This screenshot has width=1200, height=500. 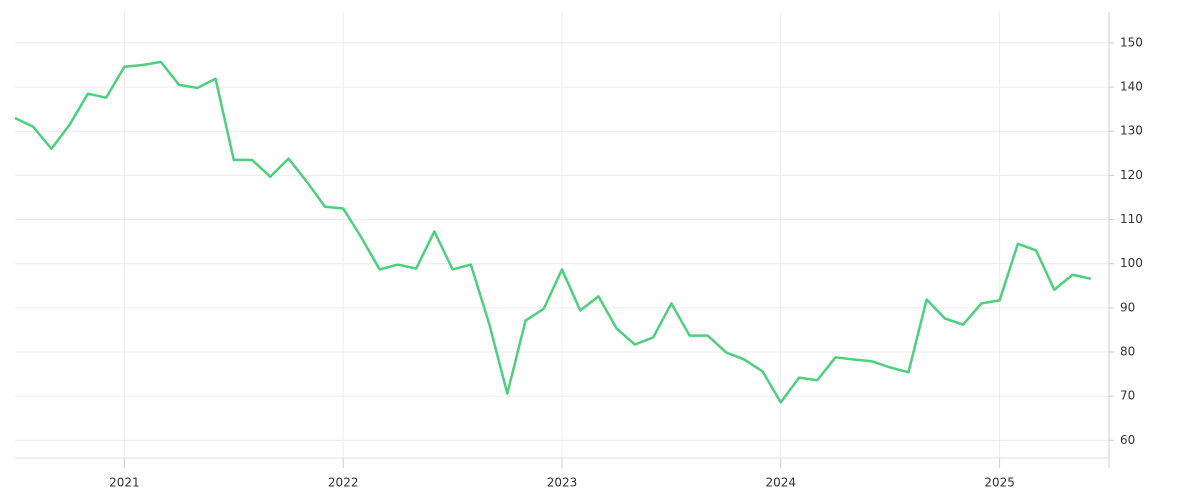 I want to click on y-tick-label: 150, so click(x=1131, y=42).